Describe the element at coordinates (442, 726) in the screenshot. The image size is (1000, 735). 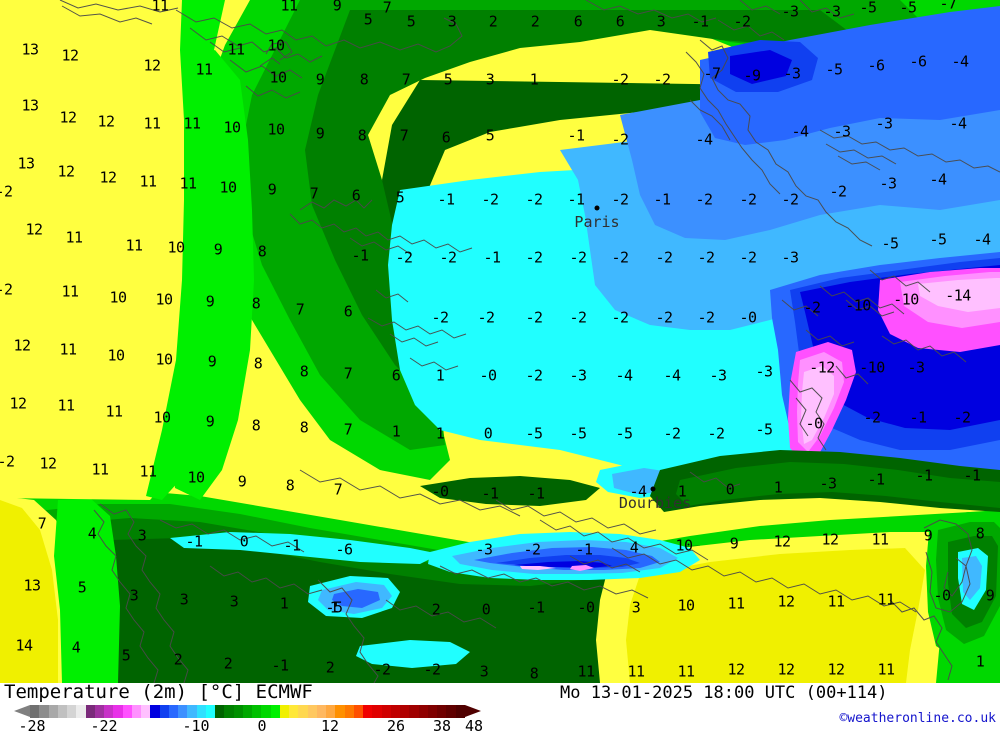
I see `colorbar-tick: 38` at that location.